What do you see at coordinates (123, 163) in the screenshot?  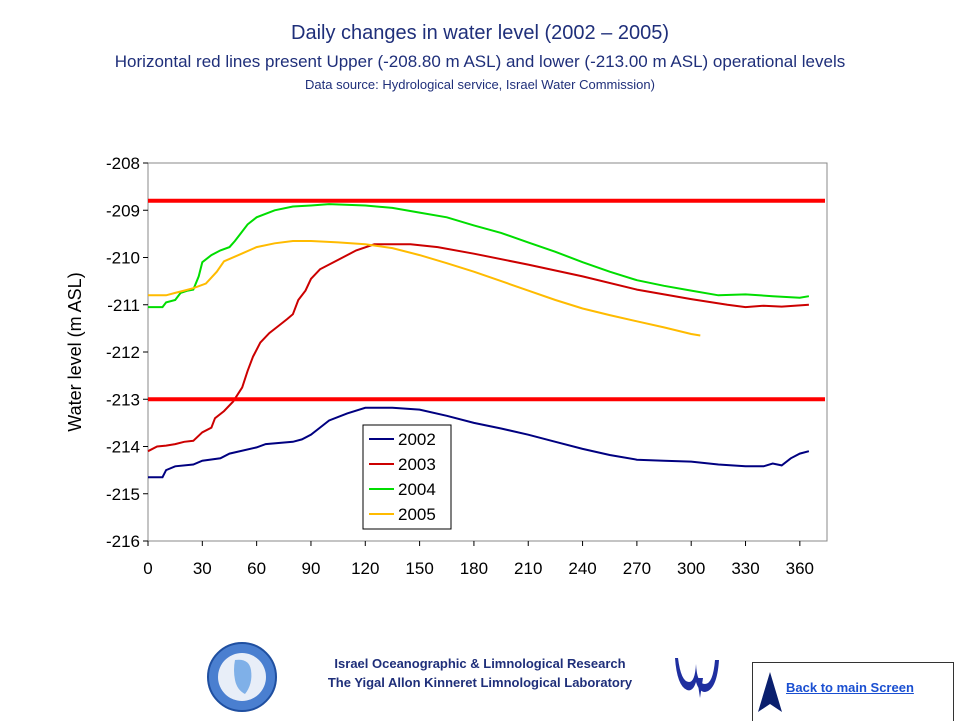 I see `y-tick-label: -208` at bounding box center [123, 163].